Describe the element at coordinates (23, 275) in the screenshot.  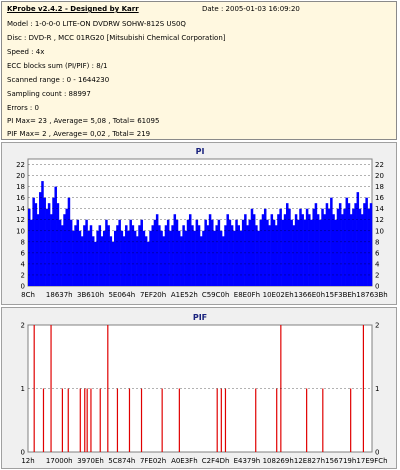
I see `y-tick-left: 2` at that location.